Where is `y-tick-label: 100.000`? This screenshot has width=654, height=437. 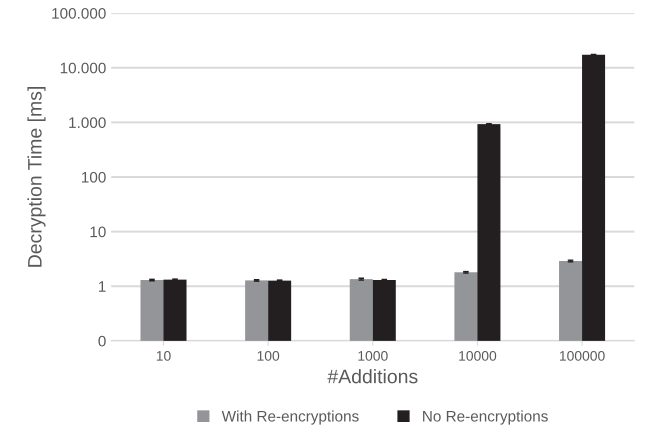 y-tick-label: 100.000 is located at coordinates (79, 13).